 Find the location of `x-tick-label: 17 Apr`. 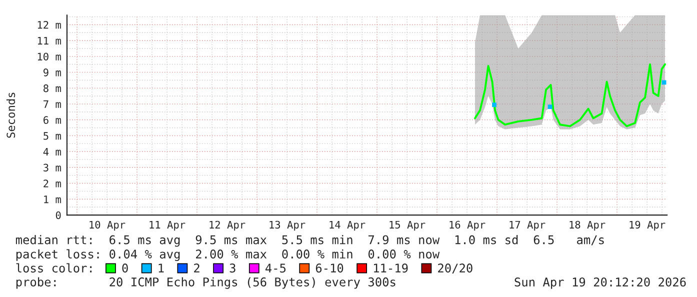

x-tick-label: 17 Apr is located at coordinates (528, 225).